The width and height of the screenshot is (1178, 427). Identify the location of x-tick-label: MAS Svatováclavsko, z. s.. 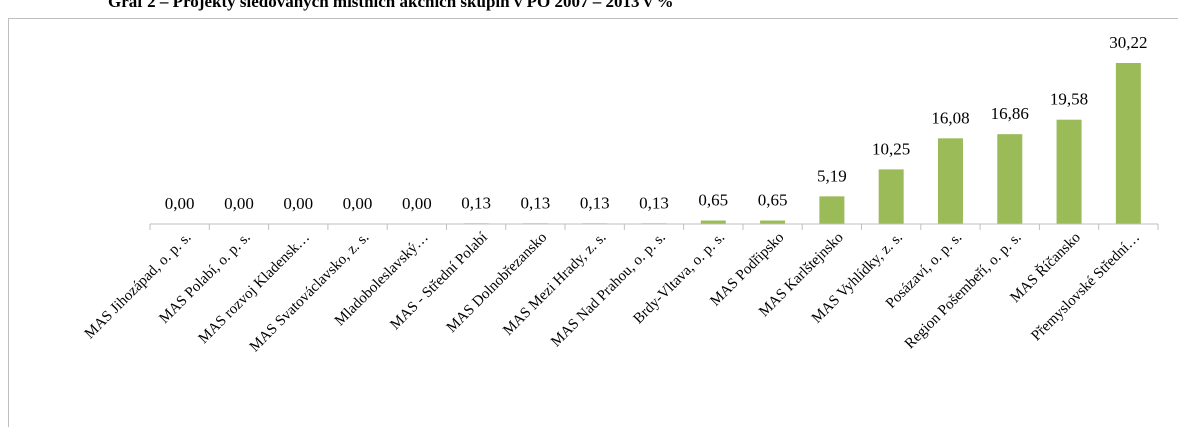
(310, 293).